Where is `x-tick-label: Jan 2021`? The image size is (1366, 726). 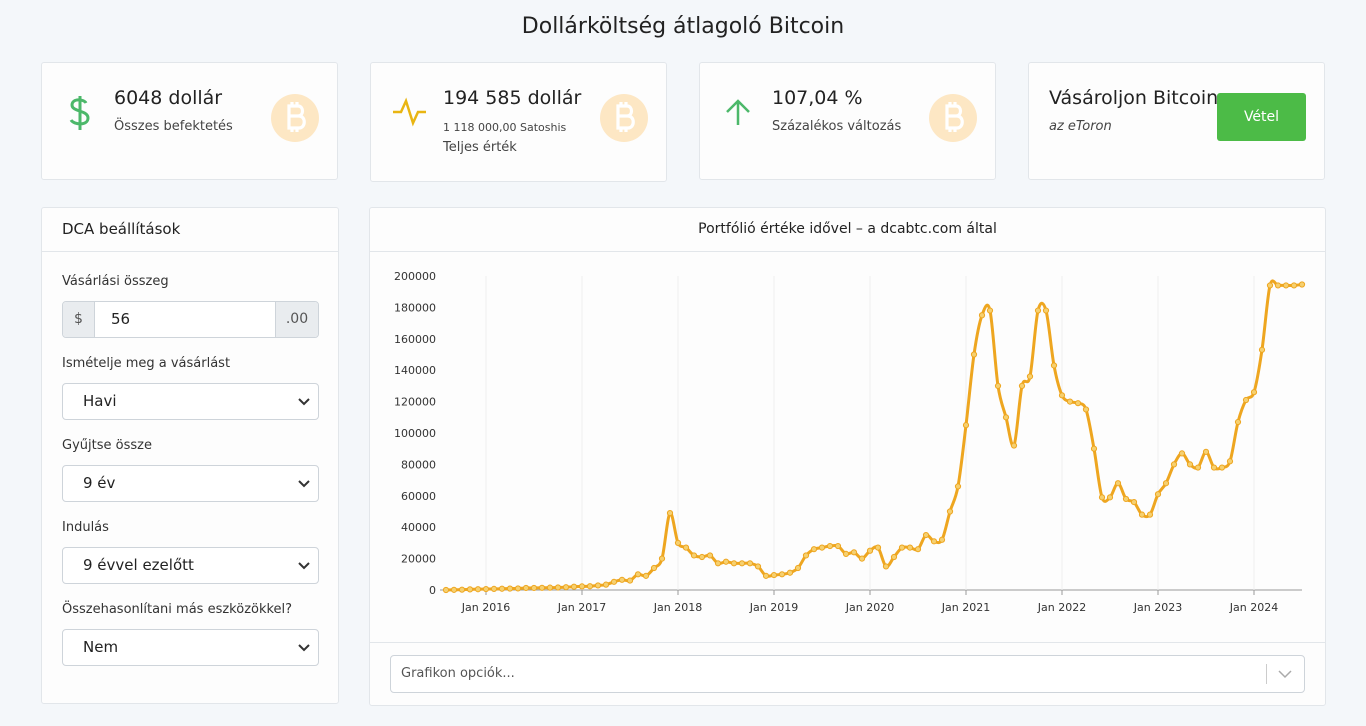 x-tick-label: Jan 2021 is located at coordinates (965, 607).